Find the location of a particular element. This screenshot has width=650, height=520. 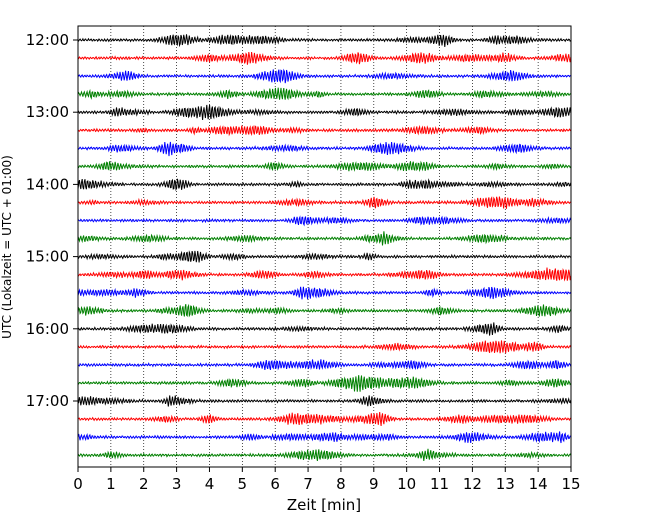

x-axis-ticks: 0 1 2 3 4 5 6 7 8 9 10 11 12 13 14 15 is located at coordinates (327, 480).